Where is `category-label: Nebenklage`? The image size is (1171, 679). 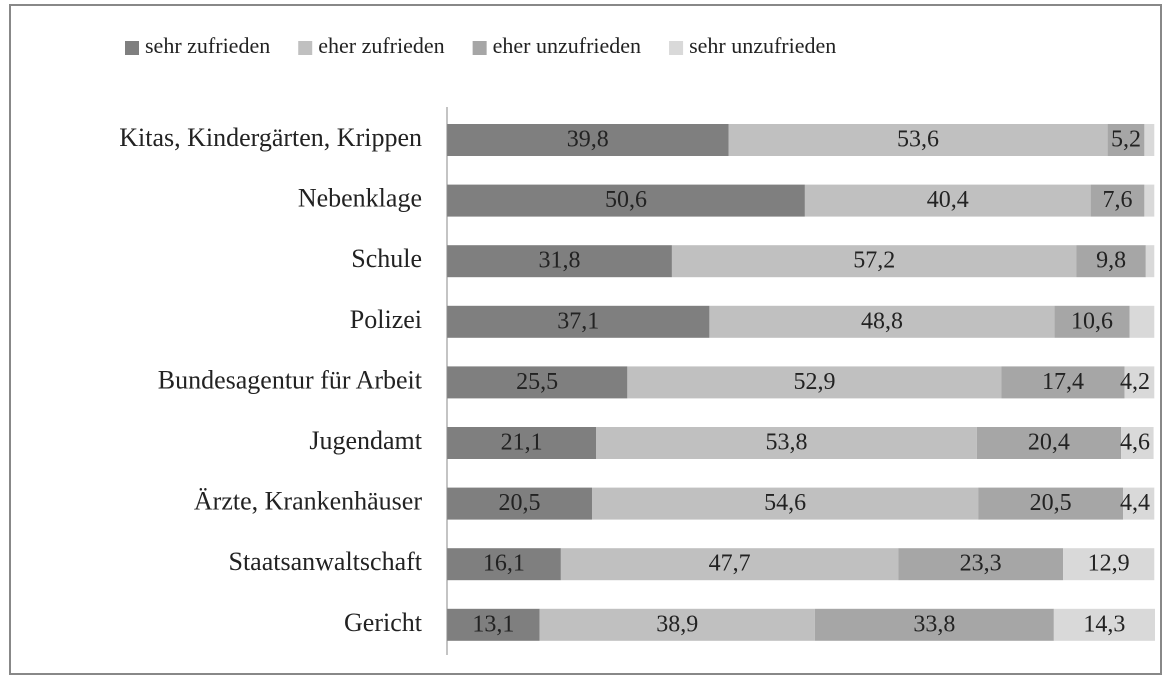
category-label: Nebenklage is located at coordinates (360, 198).